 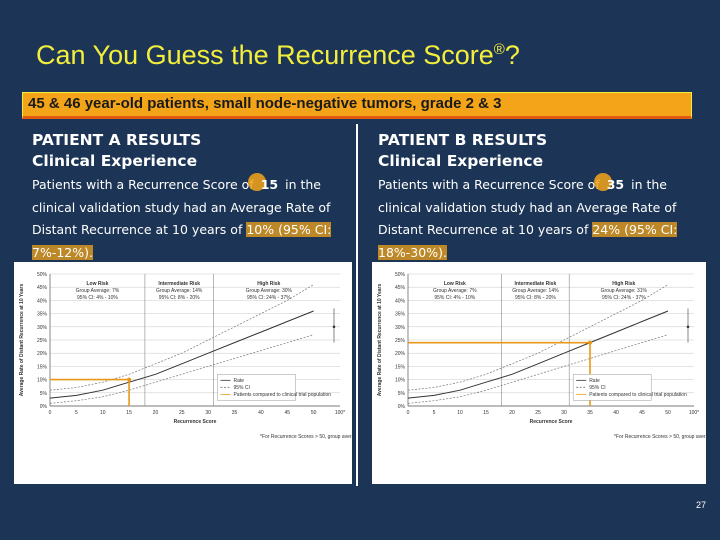 What do you see at coordinates (461, 161) in the screenshot?
I see `patient-b-heading2: Clinical Experience` at bounding box center [461, 161].